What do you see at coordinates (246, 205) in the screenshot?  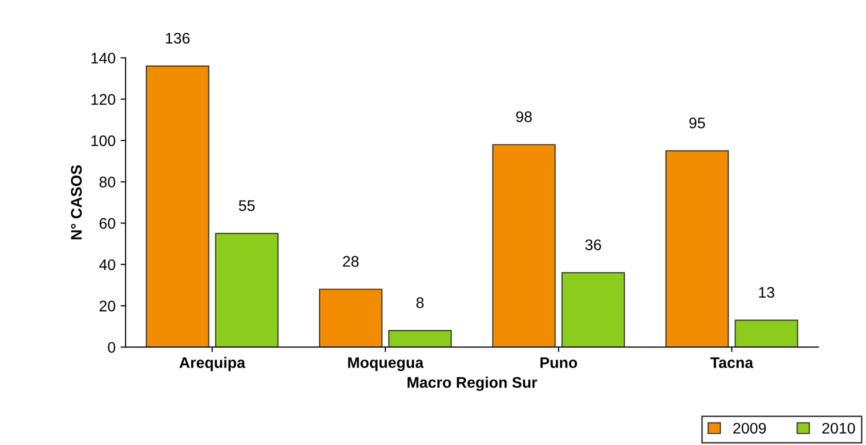 I see `data-label: 55` at bounding box center [246, 205].